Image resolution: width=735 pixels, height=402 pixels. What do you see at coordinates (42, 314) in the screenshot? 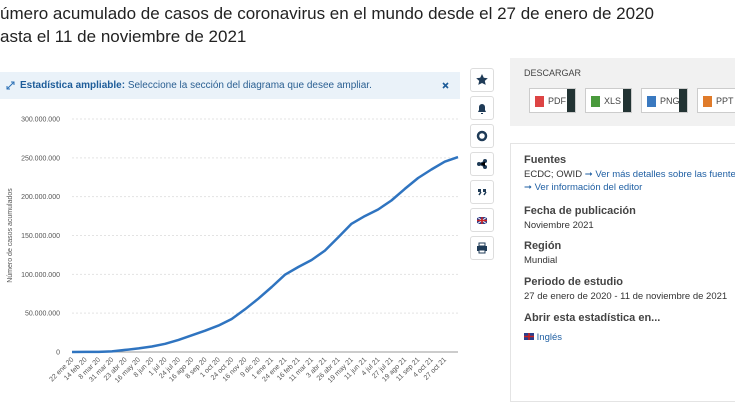
I see `y-tick-label: 50.000.000` at bounding box center [42, 314].